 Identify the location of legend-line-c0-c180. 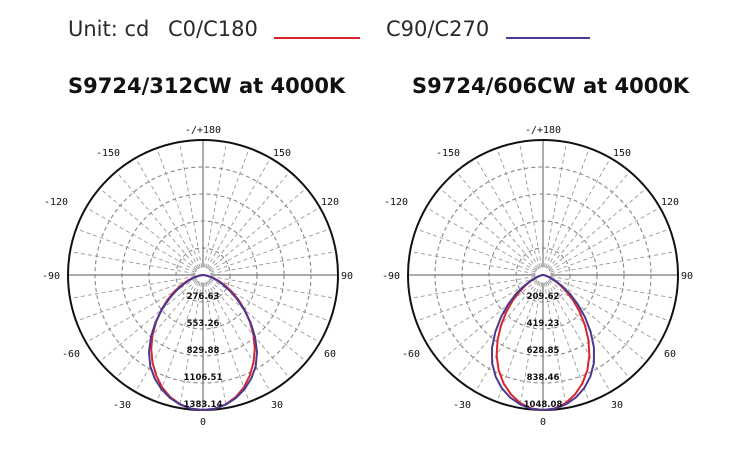
(317, 38).